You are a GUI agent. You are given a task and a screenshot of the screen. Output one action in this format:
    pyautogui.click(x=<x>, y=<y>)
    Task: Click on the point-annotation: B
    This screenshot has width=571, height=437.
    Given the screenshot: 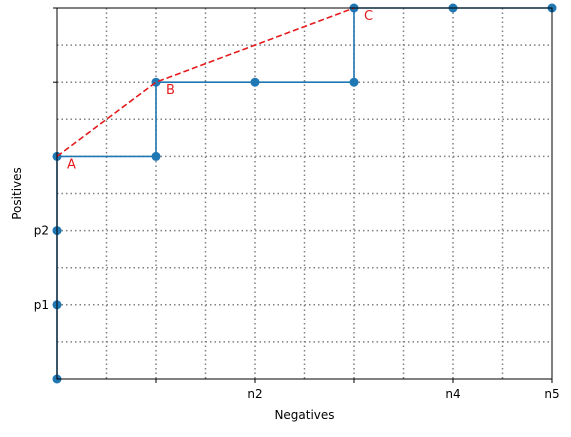 What is the action you would take?
    pyautogui.click(x=170, y=90)
    